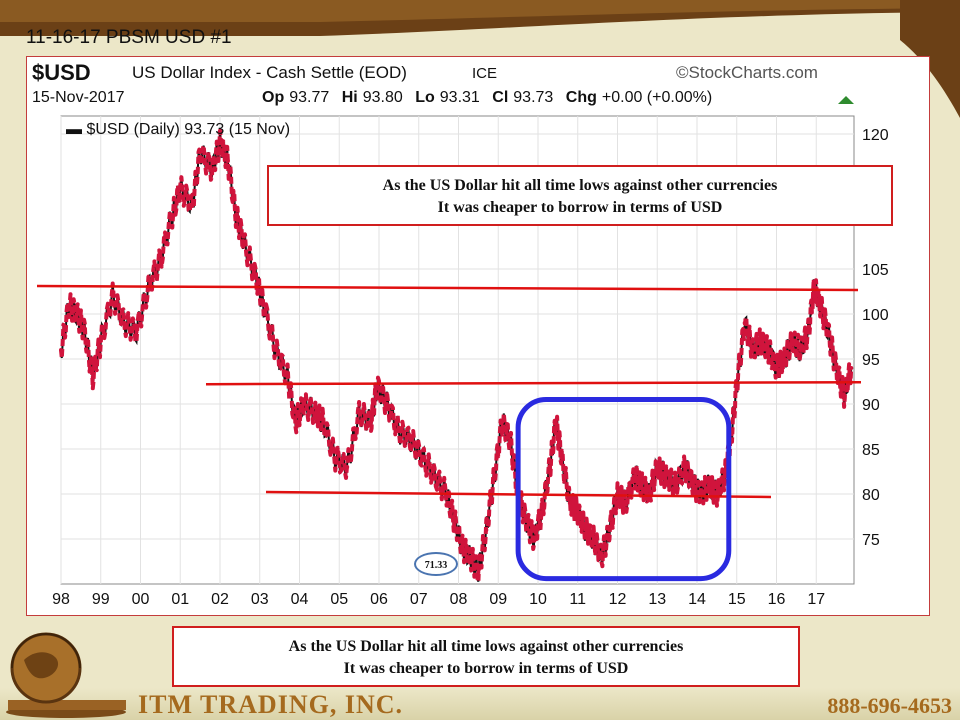 This screenshot has width=960, height=720. Describe the element at coordinates (101, 599) in the screenshot. I see `x-tick-label: 99` at that location.